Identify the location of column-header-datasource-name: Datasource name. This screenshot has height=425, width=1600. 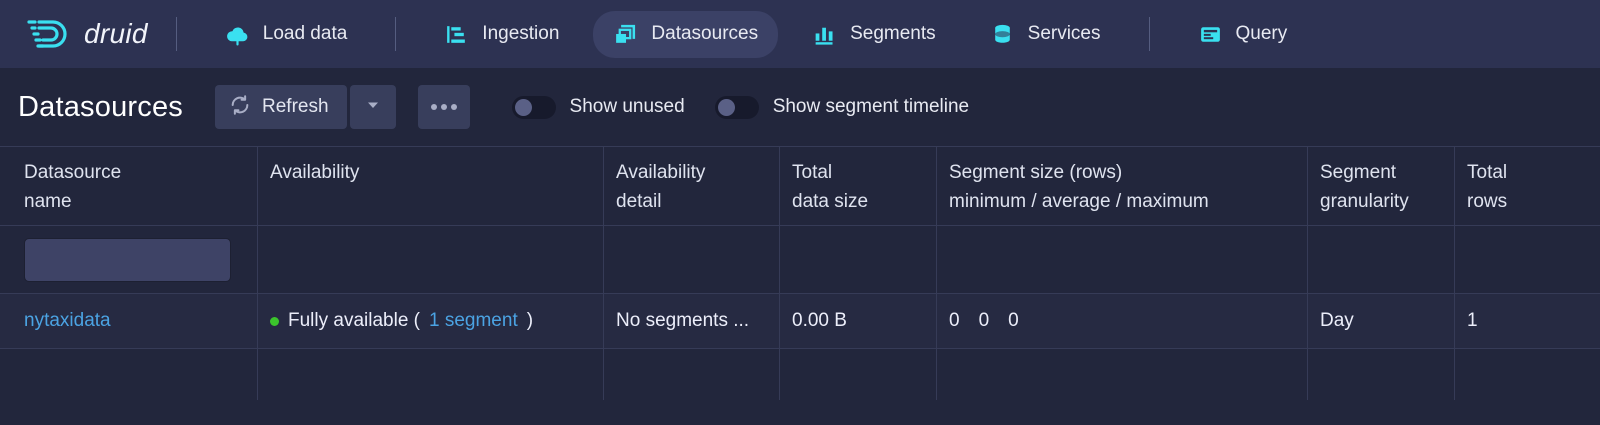
(128, 186).